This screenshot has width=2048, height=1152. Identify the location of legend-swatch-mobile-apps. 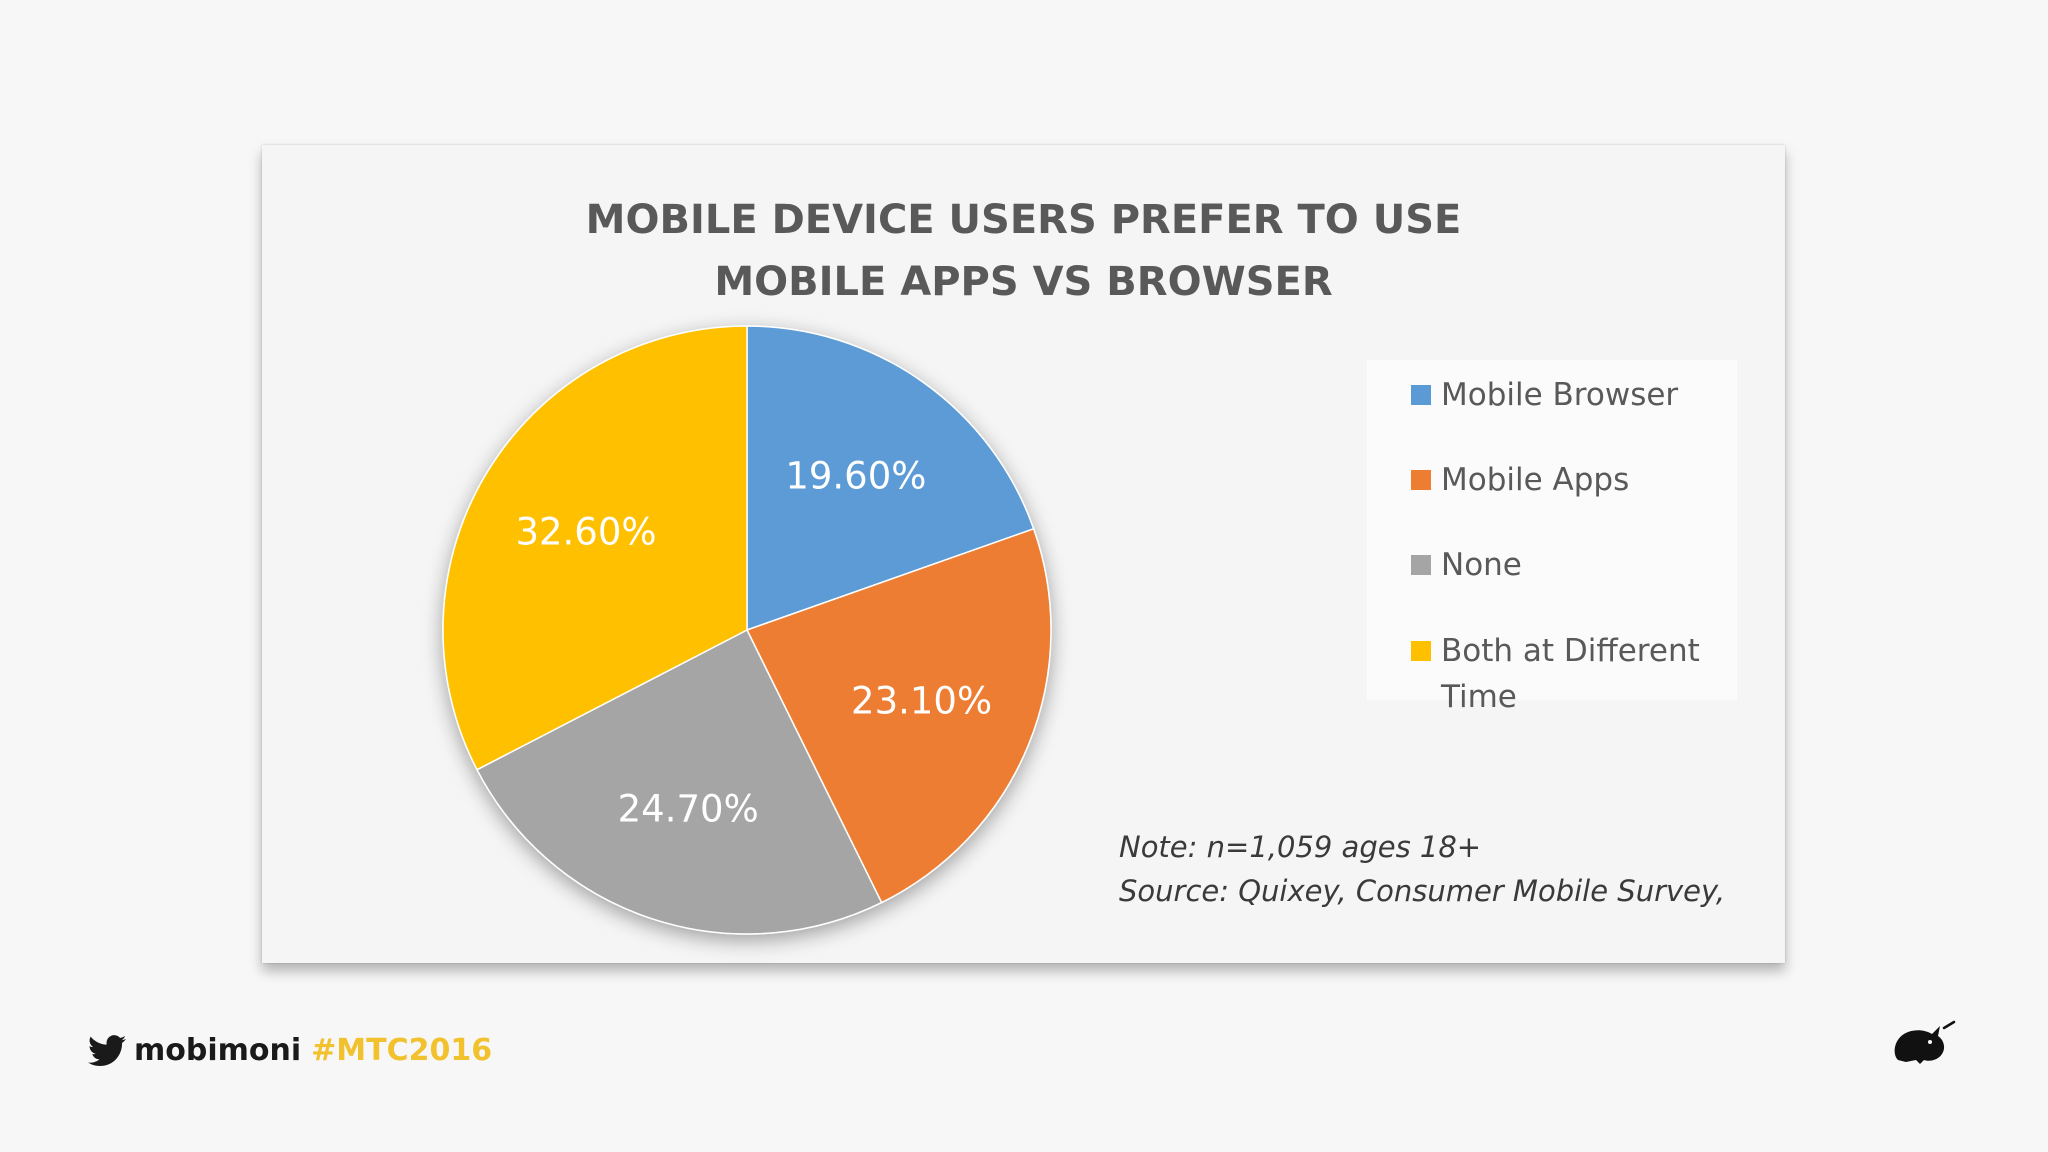
(1421, 480).